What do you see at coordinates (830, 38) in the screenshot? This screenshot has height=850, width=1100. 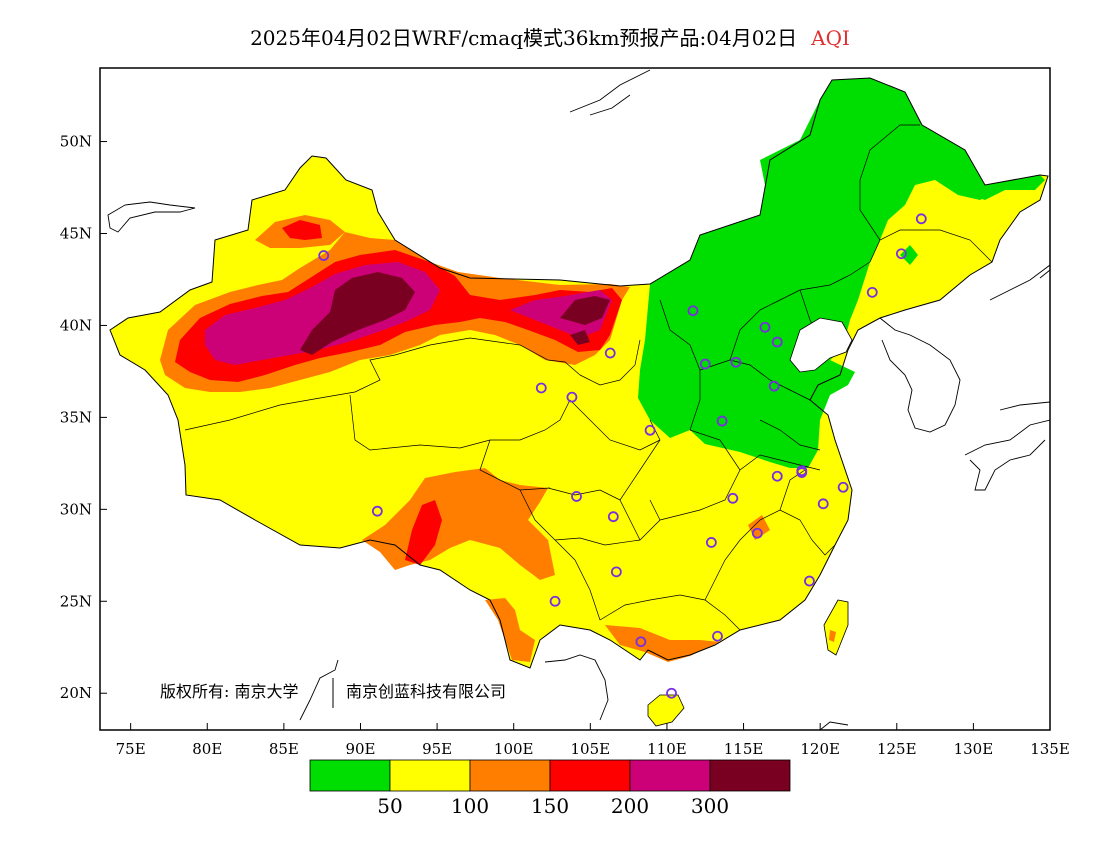 I see `title-pollutant: AQI` at bounding box center [830, 38].